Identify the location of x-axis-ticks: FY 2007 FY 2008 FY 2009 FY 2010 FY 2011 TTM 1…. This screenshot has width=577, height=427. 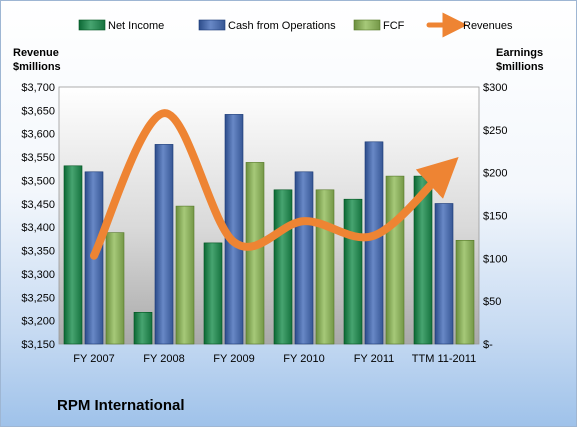
(274, 359).